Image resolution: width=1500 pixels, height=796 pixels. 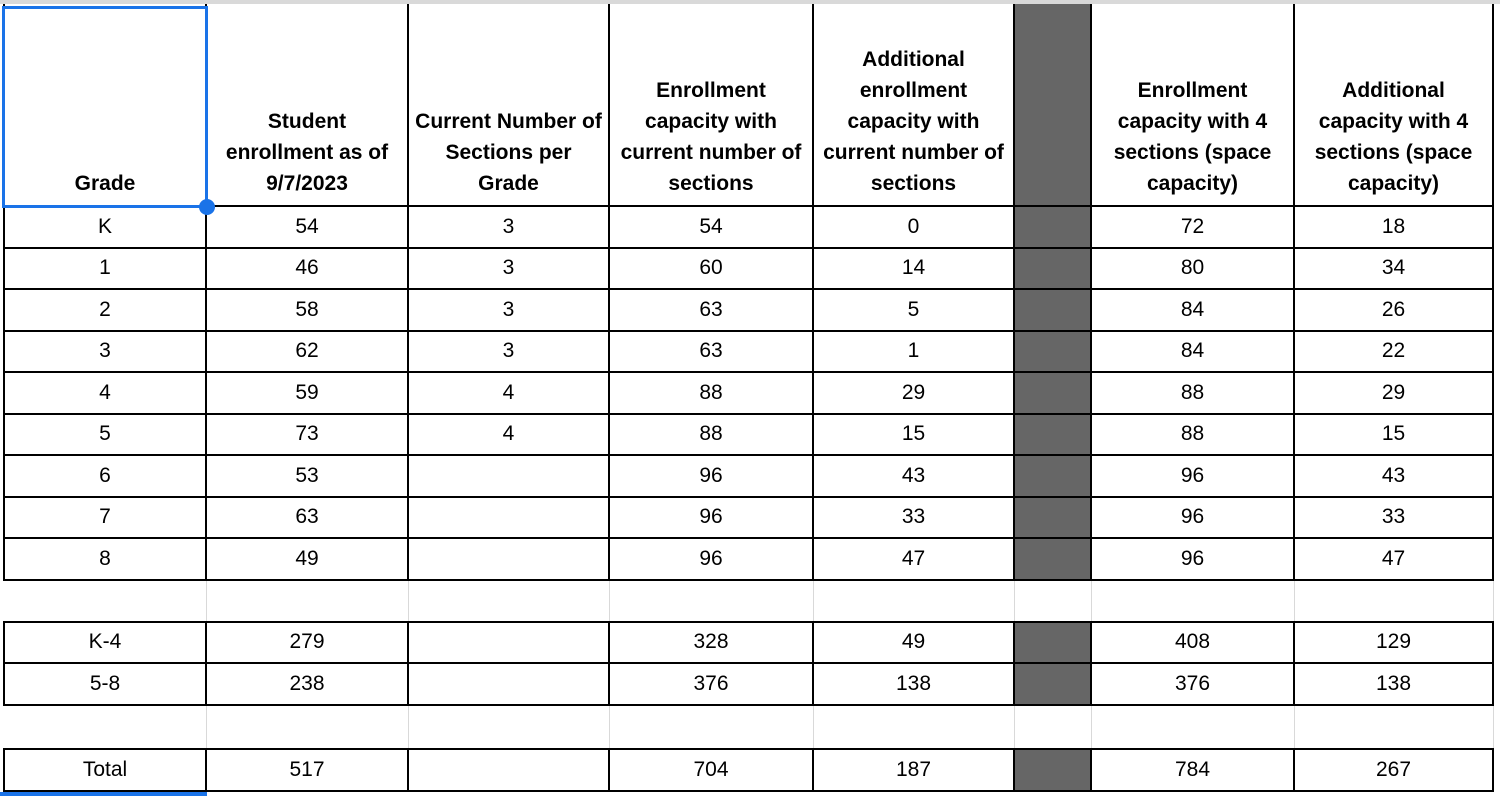 I want to click on data-cell: 18, so click(x=1394, y=228).